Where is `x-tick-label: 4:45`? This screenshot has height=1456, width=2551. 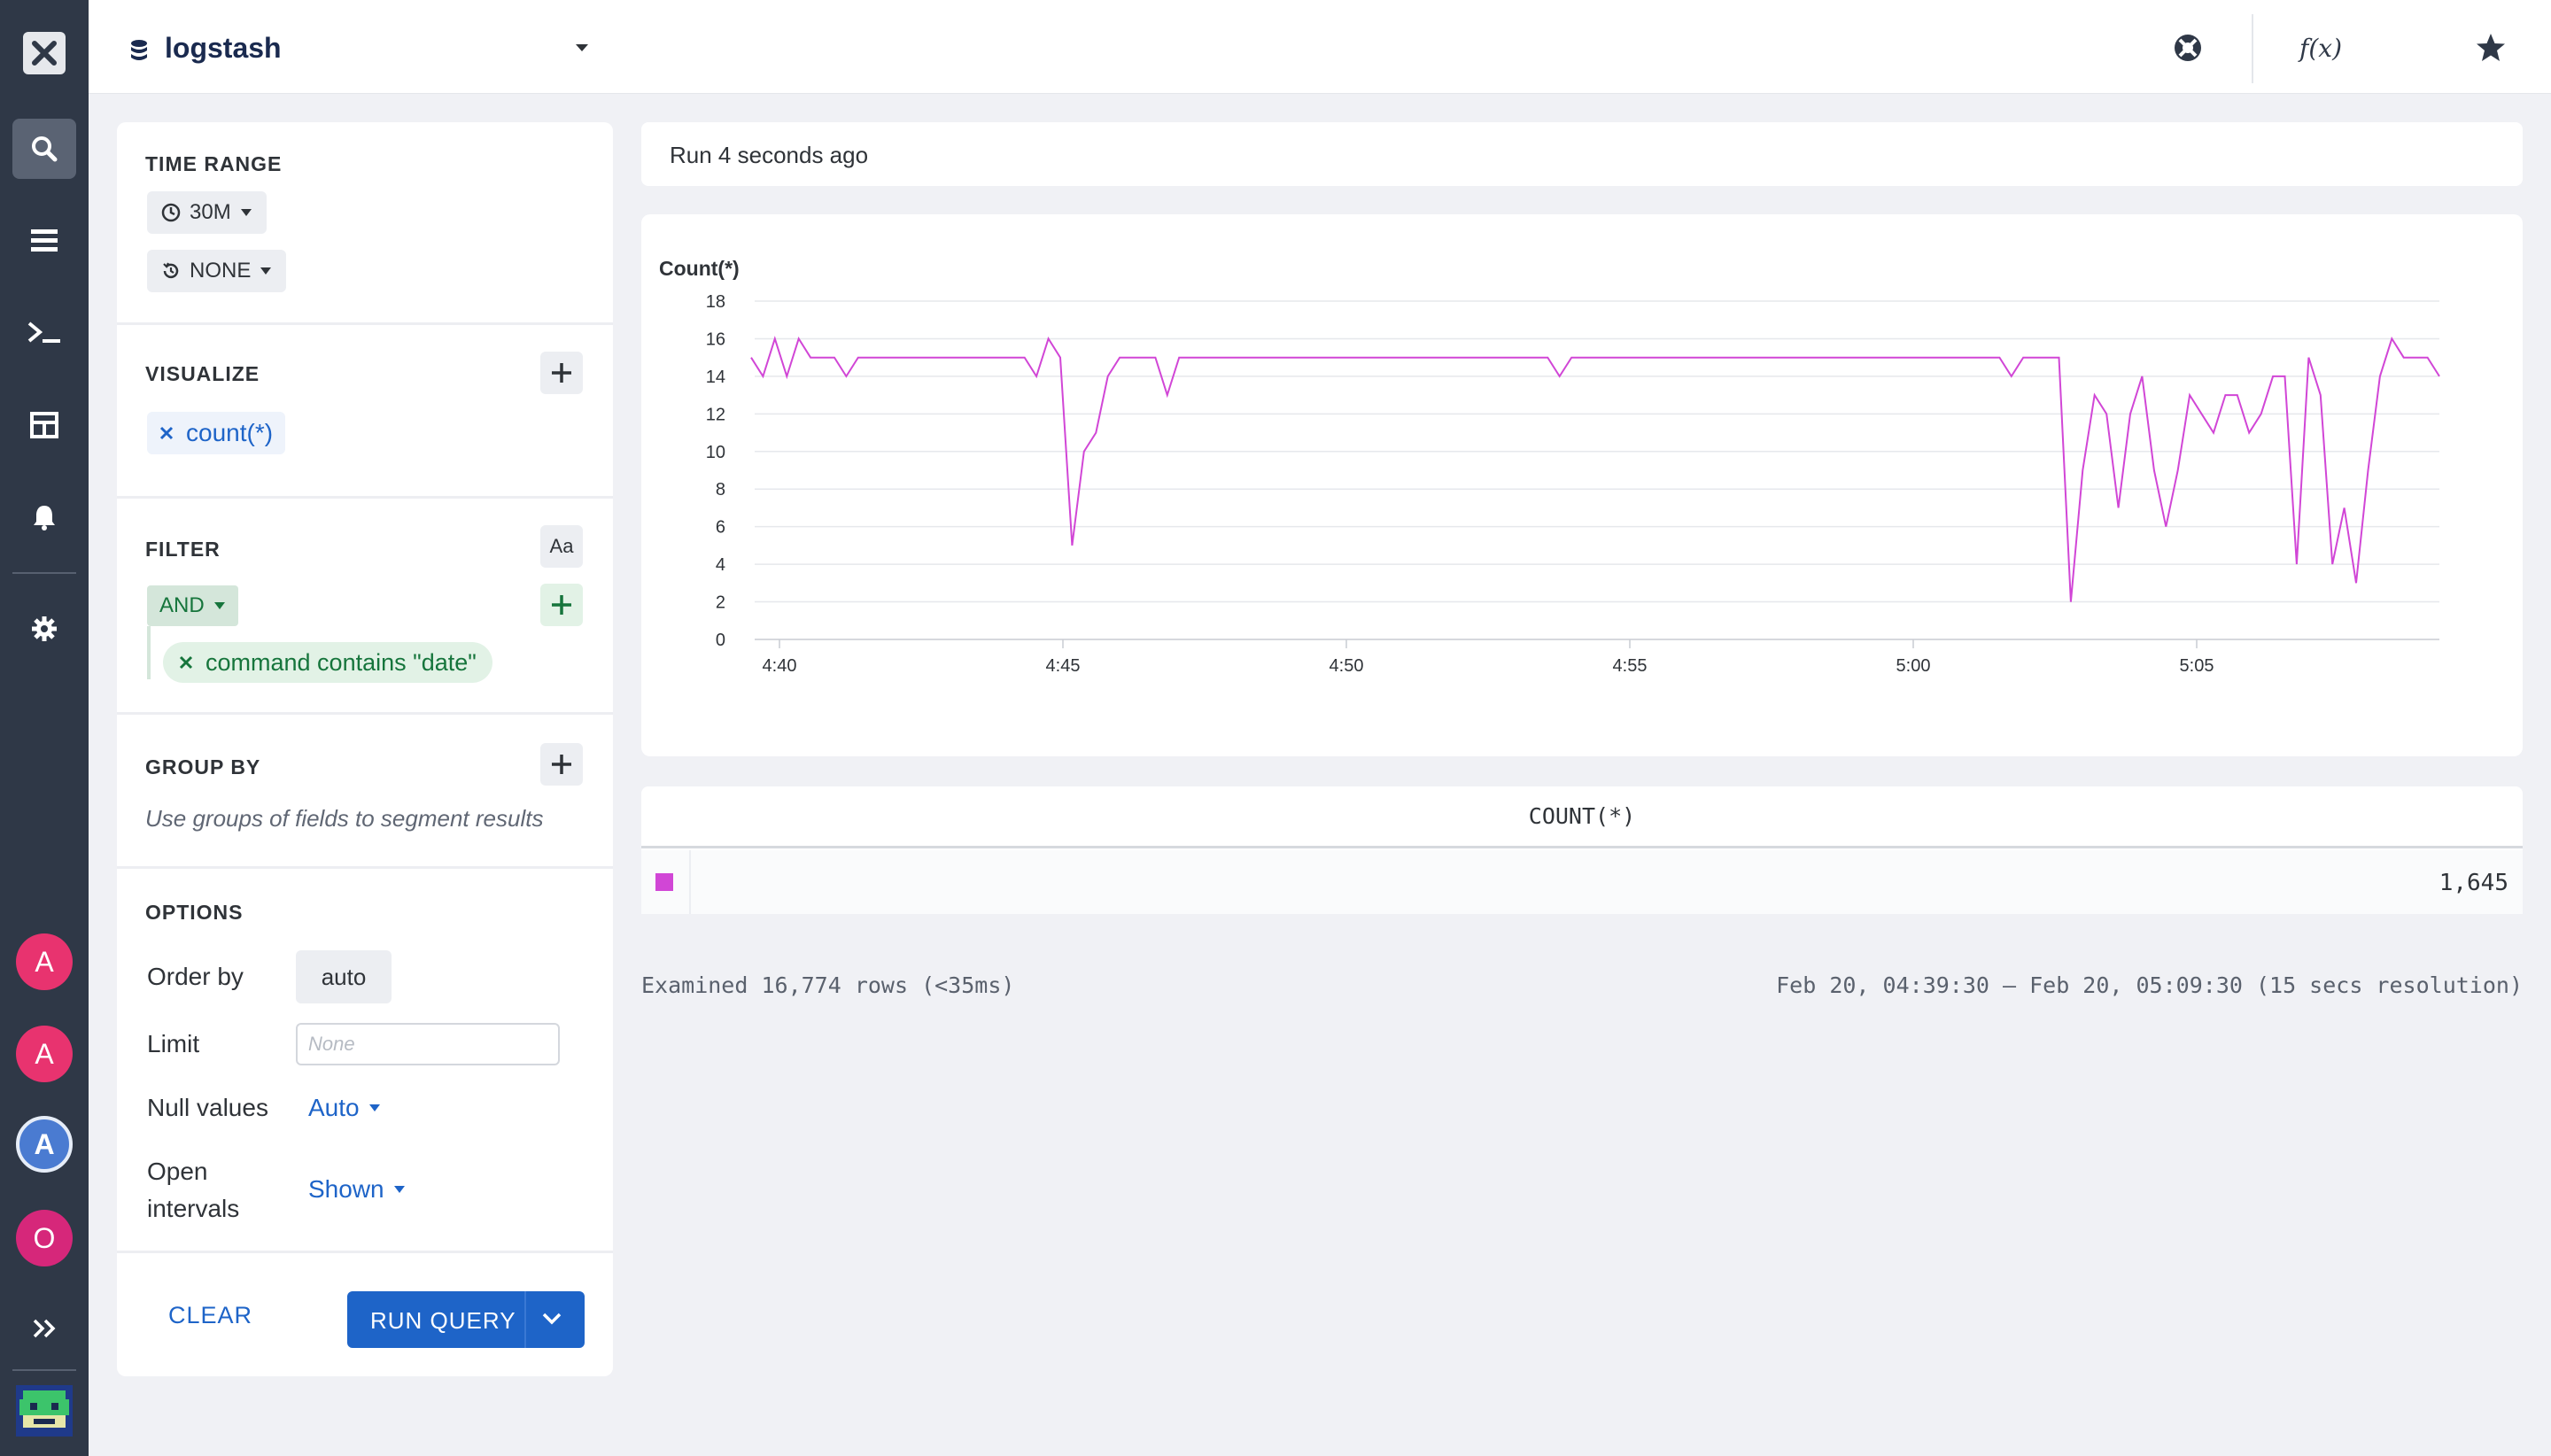
x-tick-label: 4:45 is located at coordinates (1063, 666).